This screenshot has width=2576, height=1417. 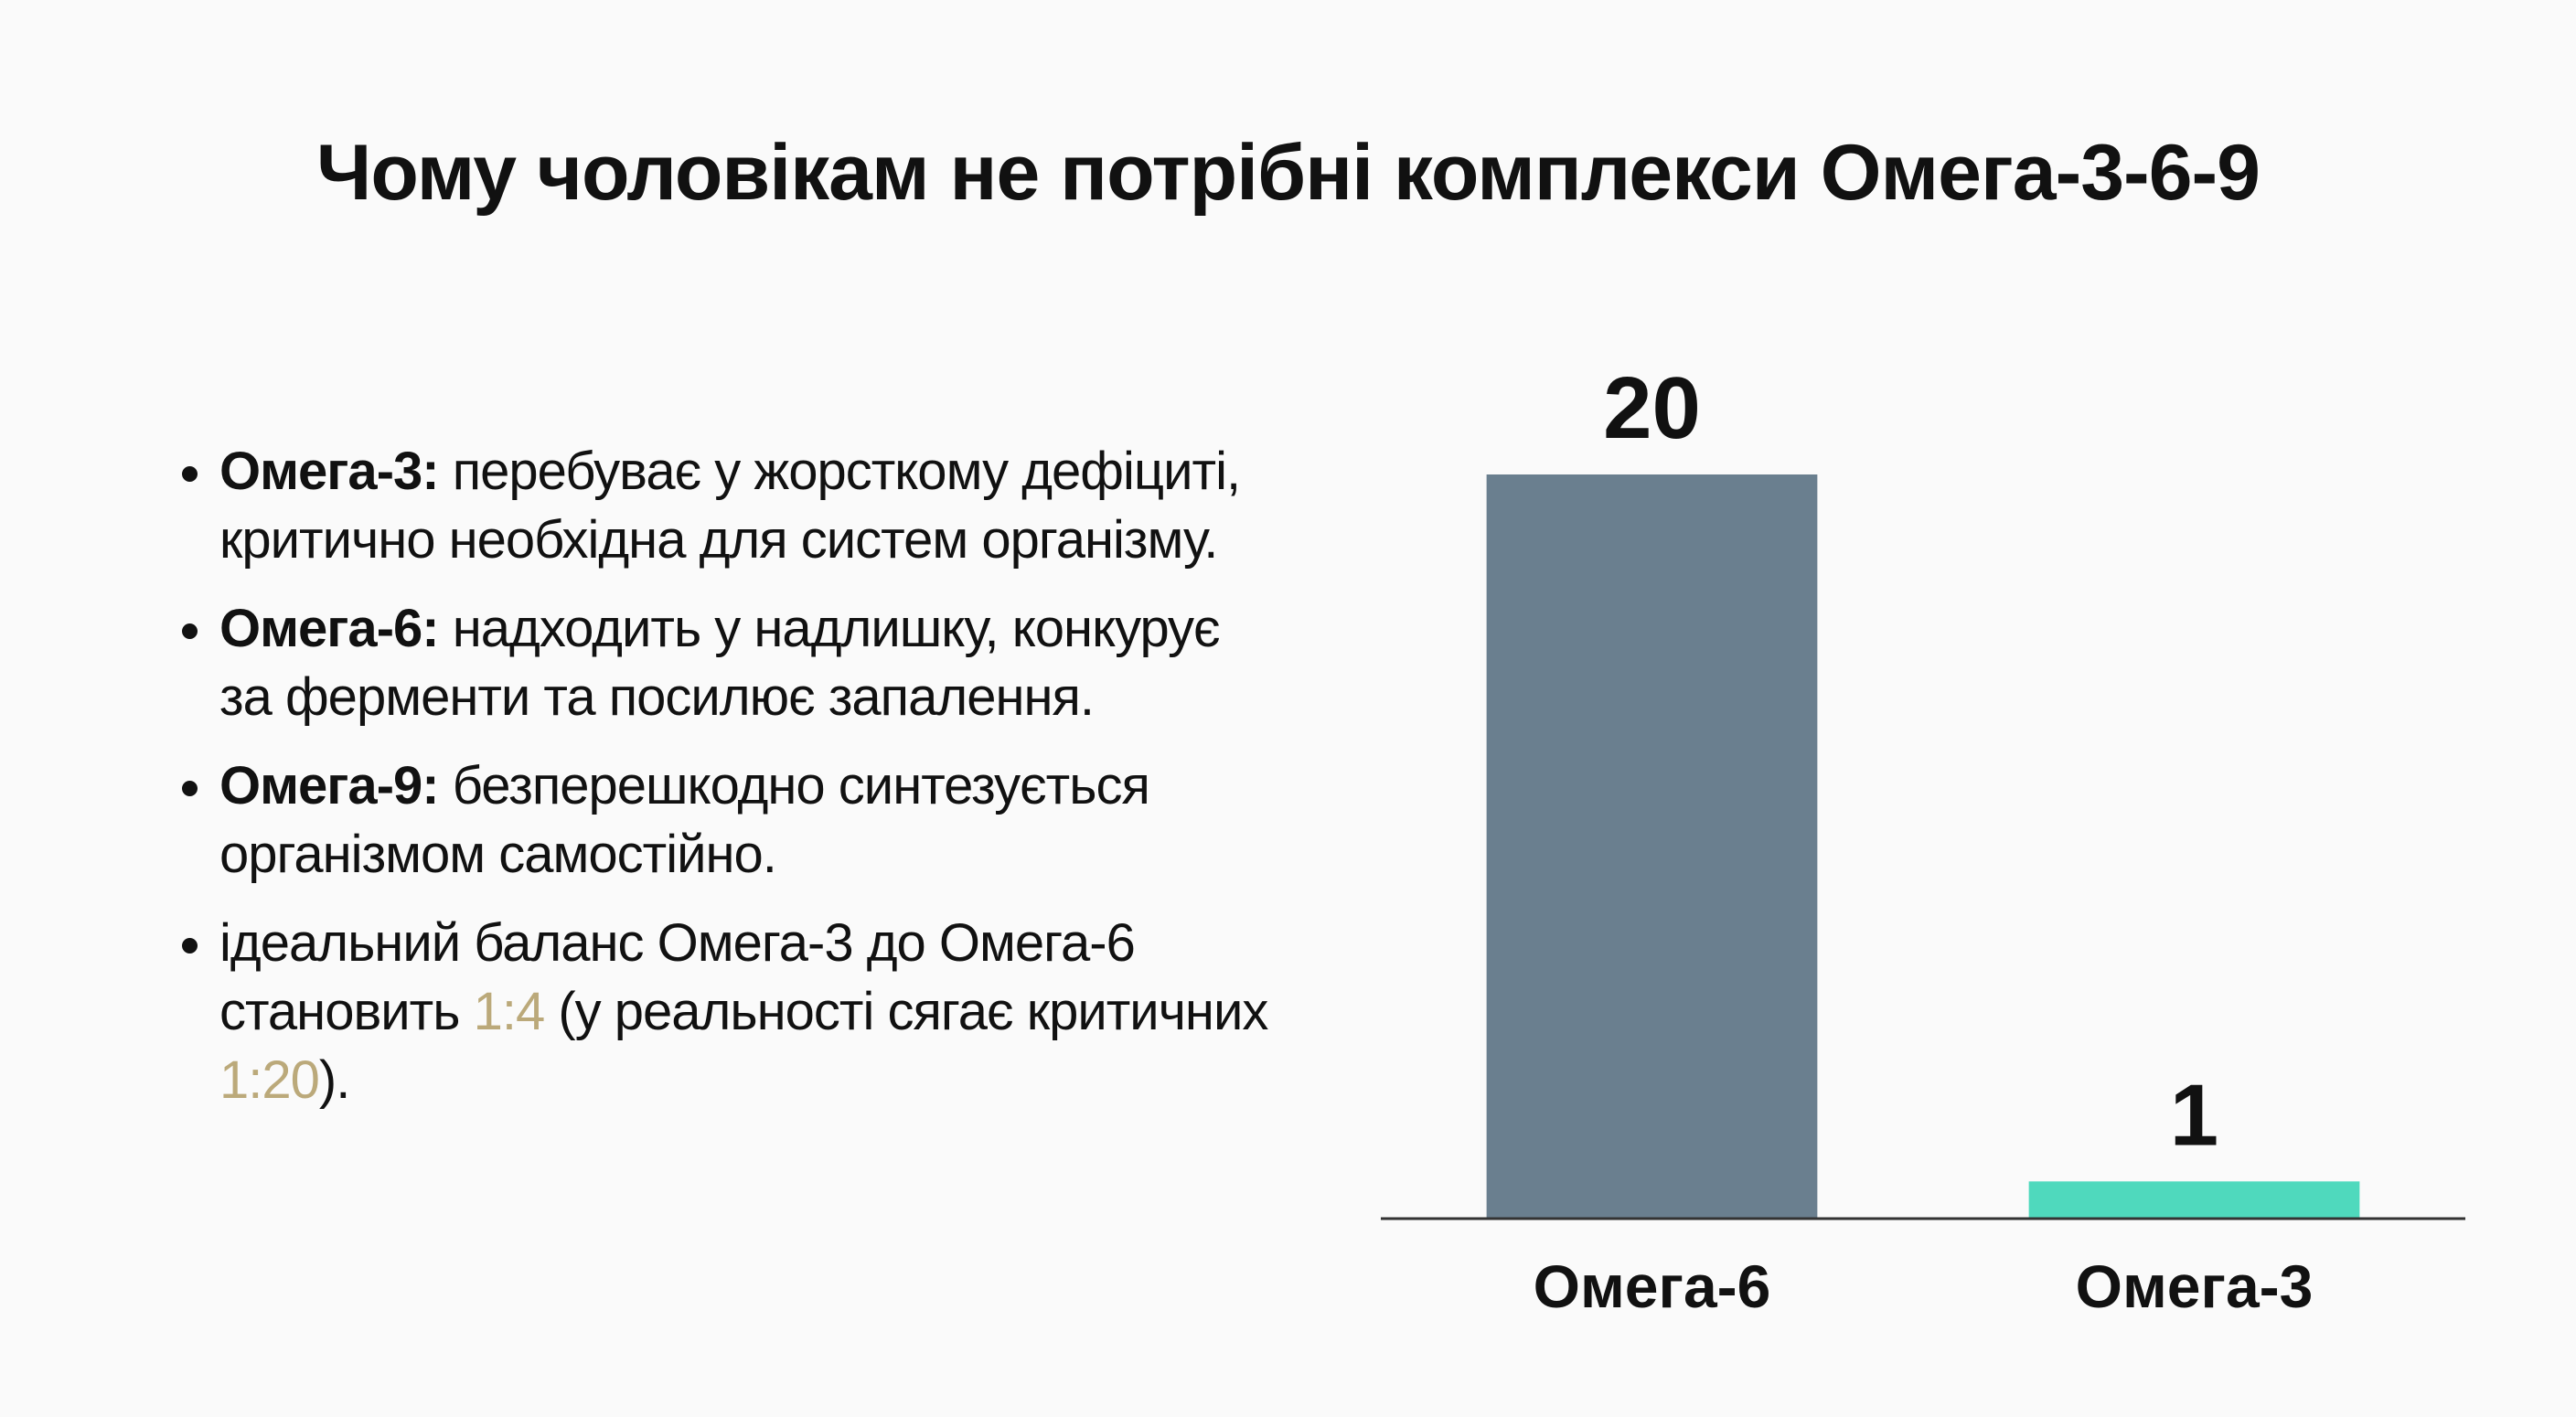 I want to click on x-tick-label: Омега-6, so click(x=1652, y=1286).